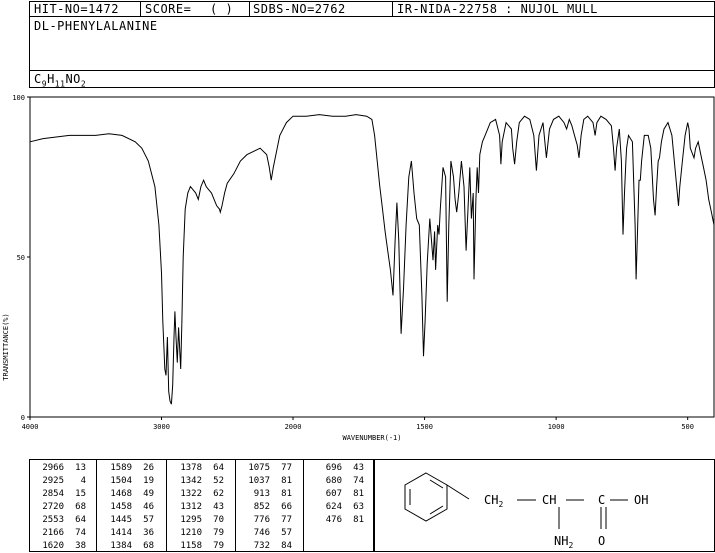  Describe the element at coordinates (53, 481) in the screenshot. I see `peak-wavenumber: 2925` at that location.